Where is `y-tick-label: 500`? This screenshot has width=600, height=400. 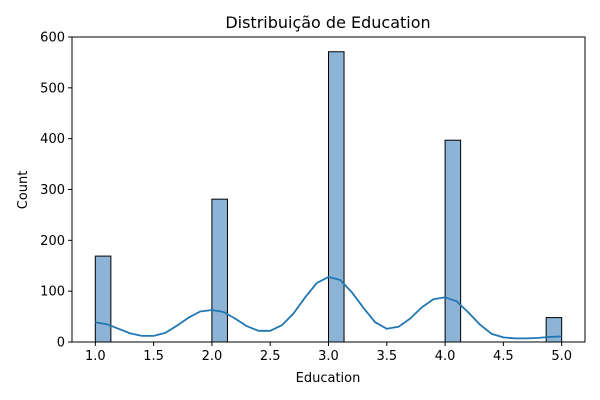
y-tick-label: 500 is located at coordinates (52, 88).